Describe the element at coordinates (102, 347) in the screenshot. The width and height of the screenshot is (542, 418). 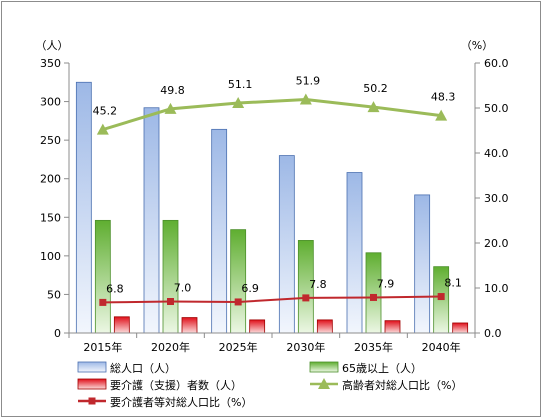
I see `x-tick-label: 2015年` at that location.